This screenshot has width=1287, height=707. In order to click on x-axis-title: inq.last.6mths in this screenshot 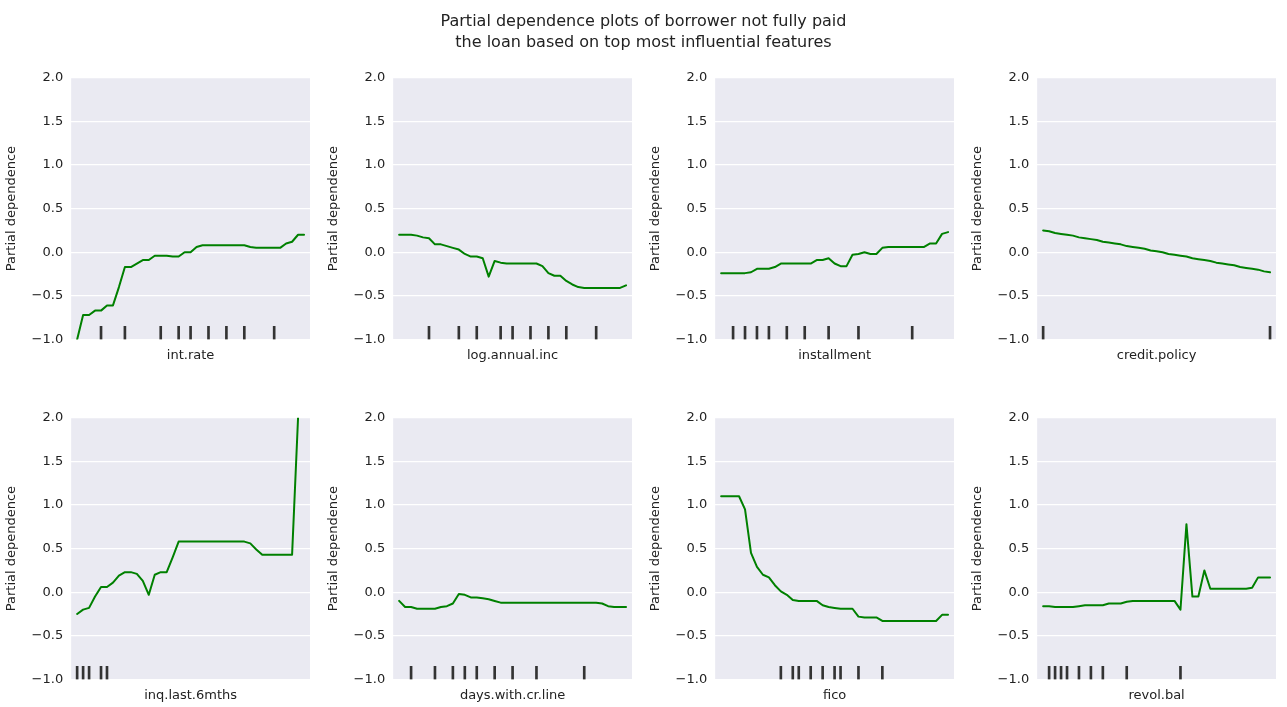, I will do `click(191, 694)`.